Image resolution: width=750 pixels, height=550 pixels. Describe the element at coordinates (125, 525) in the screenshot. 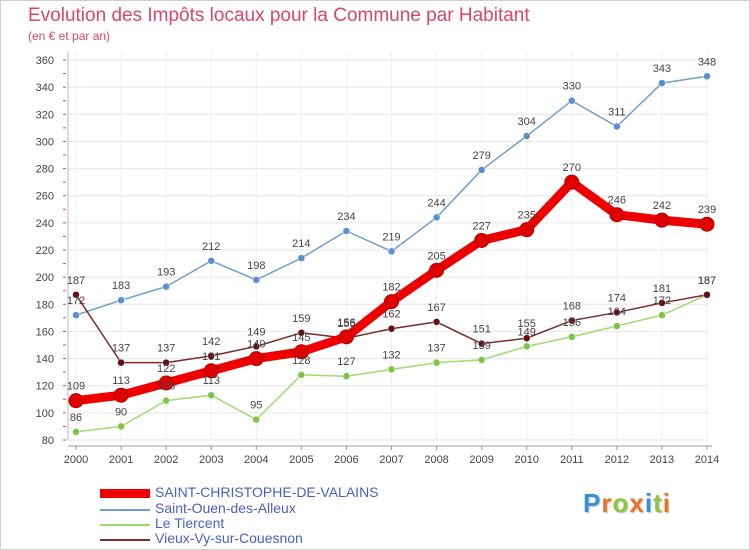

I see `legend-swatch-le-tiercent` at that location.